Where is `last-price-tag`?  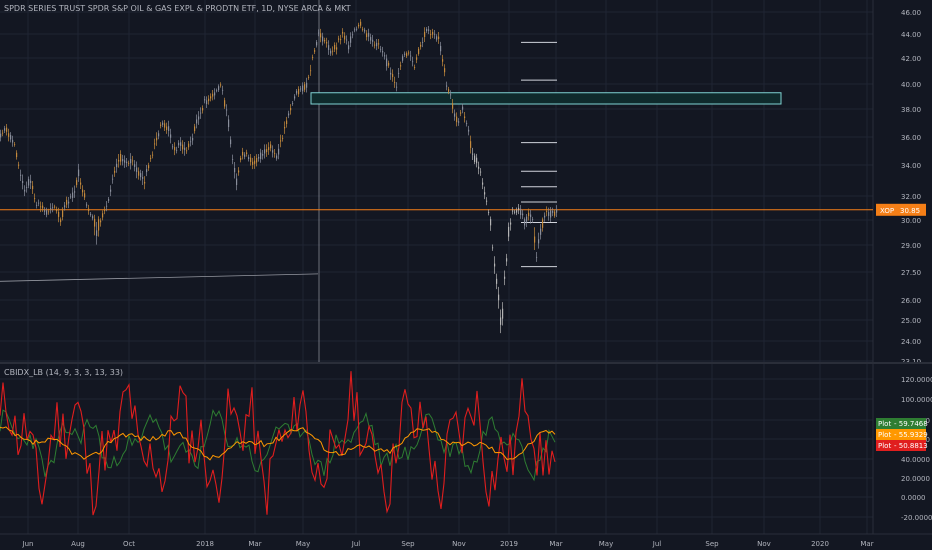 last-price-tag is located at coordinates (901, 209).